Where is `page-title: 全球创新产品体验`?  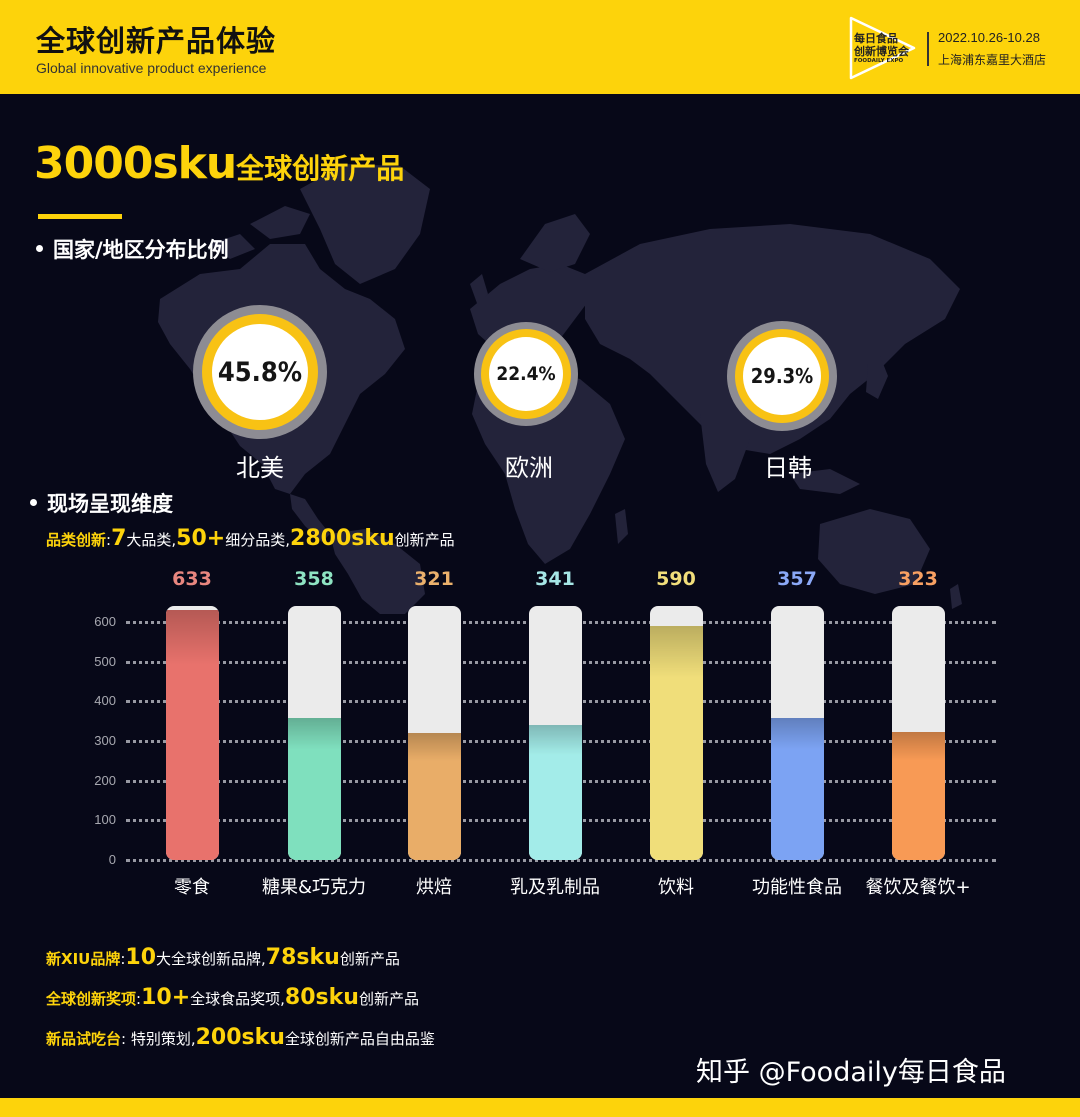
page-title: 全球创新产品体验 is located at coordinates (156, 41).